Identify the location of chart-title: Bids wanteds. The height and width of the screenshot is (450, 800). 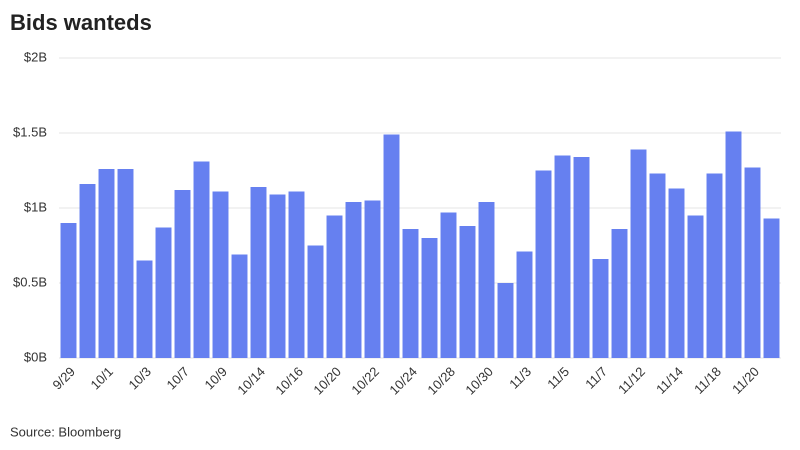
(81, 22).